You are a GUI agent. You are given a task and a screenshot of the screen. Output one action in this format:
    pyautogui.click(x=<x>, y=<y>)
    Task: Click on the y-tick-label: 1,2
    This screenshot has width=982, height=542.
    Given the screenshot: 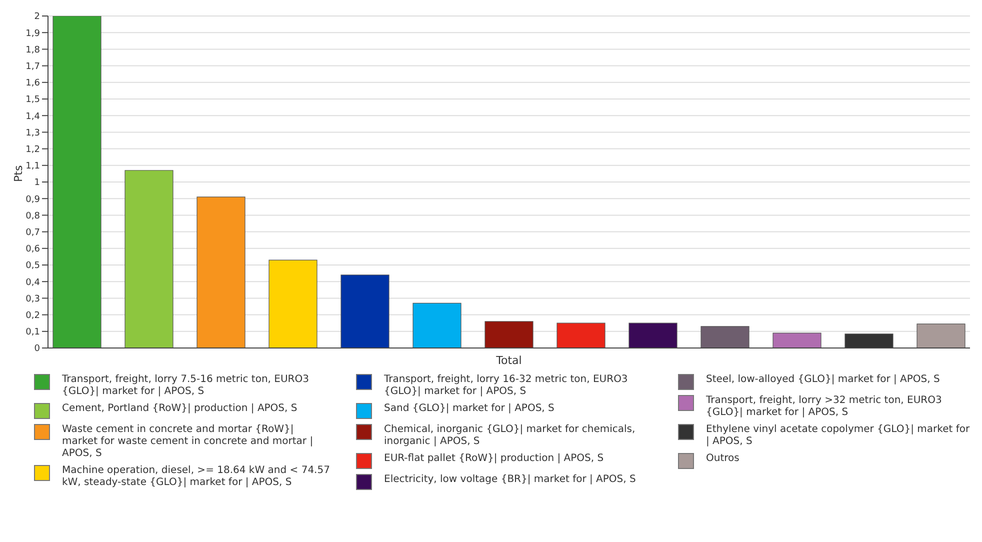 What is the action you would take?
    pyautogui.click(x=33, y=149)
    